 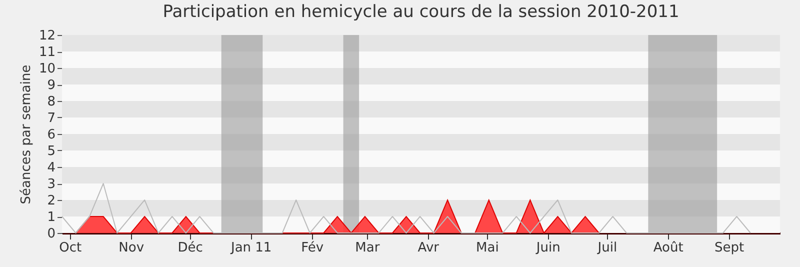 I want to click on y-tick-label: 11, so click(x=47, y=52).